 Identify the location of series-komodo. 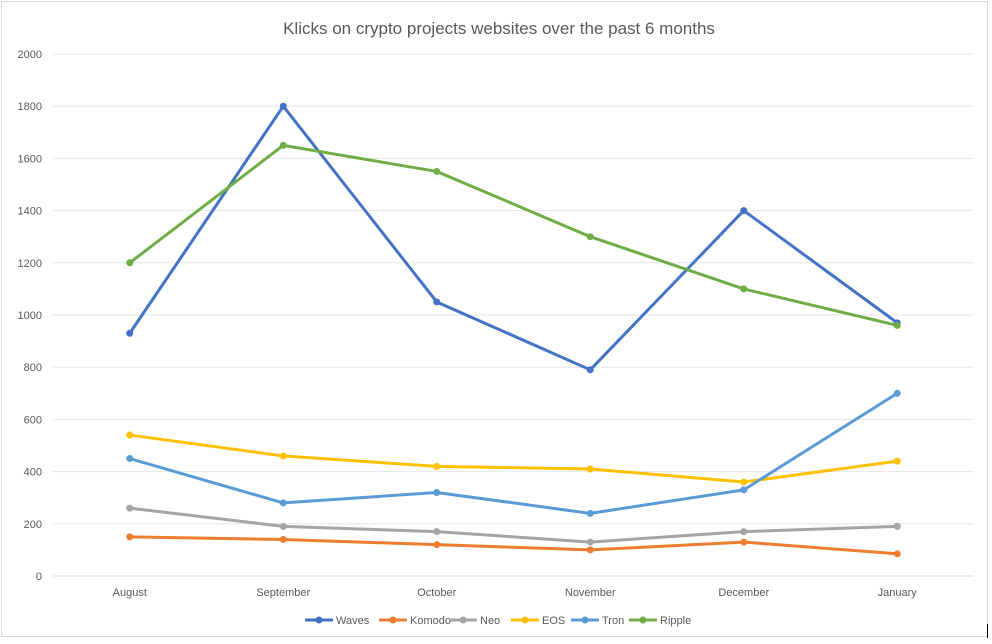
(513, 545).